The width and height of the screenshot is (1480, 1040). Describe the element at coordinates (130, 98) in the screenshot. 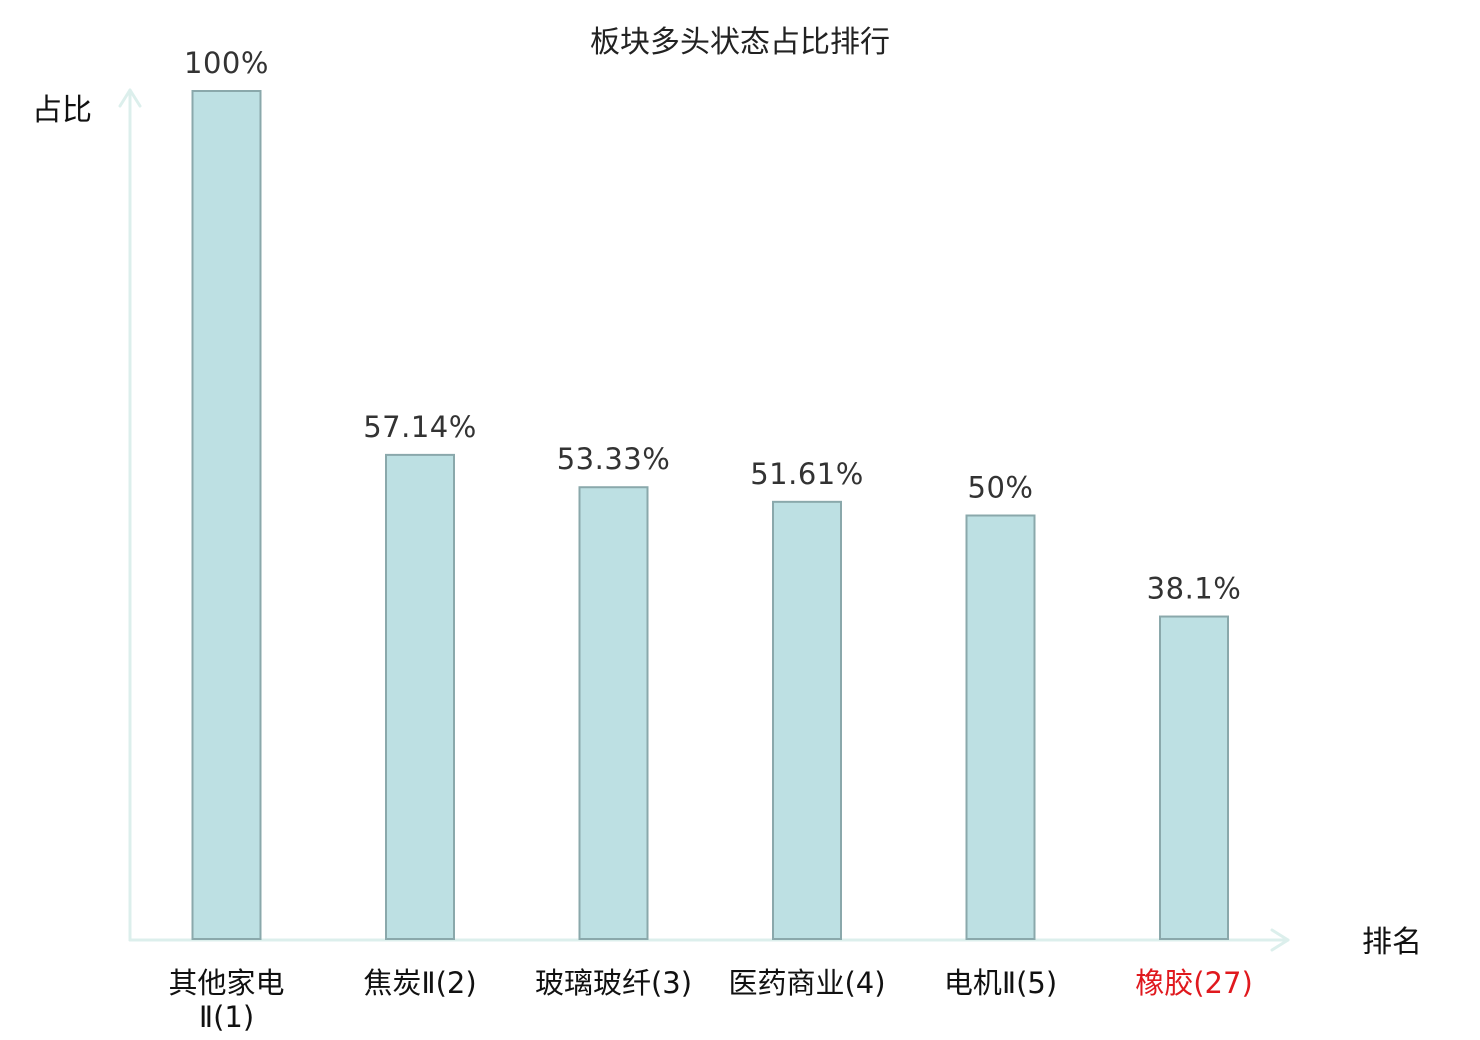

I see `y-axis-arrow` at that location.